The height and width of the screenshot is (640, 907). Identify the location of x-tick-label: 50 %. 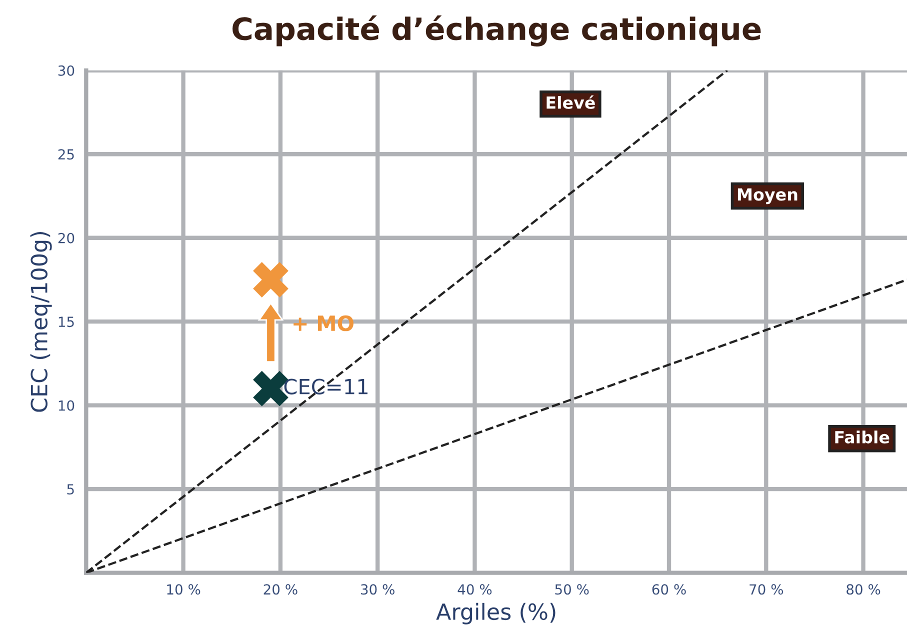
(572, 589).